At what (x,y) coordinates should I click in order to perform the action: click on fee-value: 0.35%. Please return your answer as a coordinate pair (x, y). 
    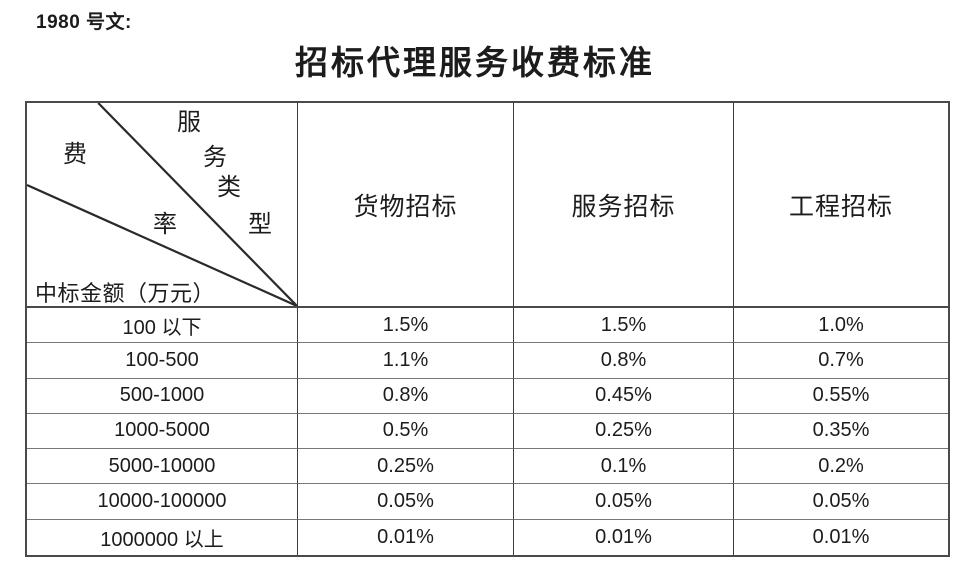
    Looking at the image, I should click on (841, 432).